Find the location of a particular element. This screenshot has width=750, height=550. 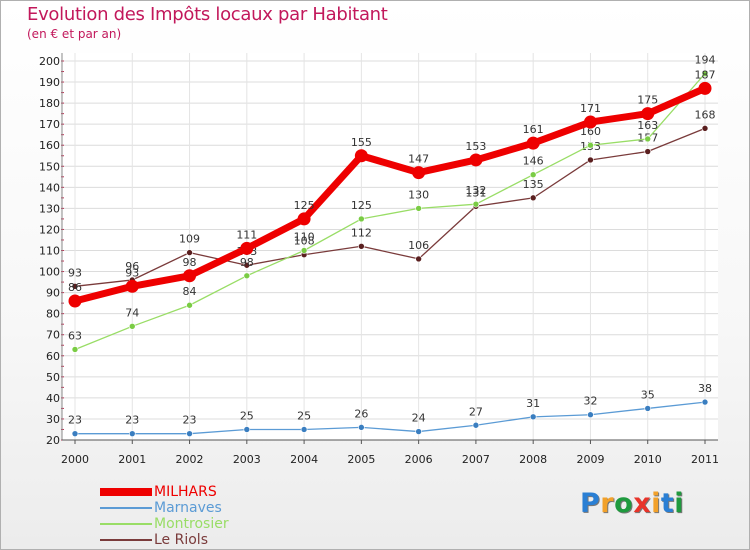

data-label-montrosier: 110 is located at coordinates (304, 237).